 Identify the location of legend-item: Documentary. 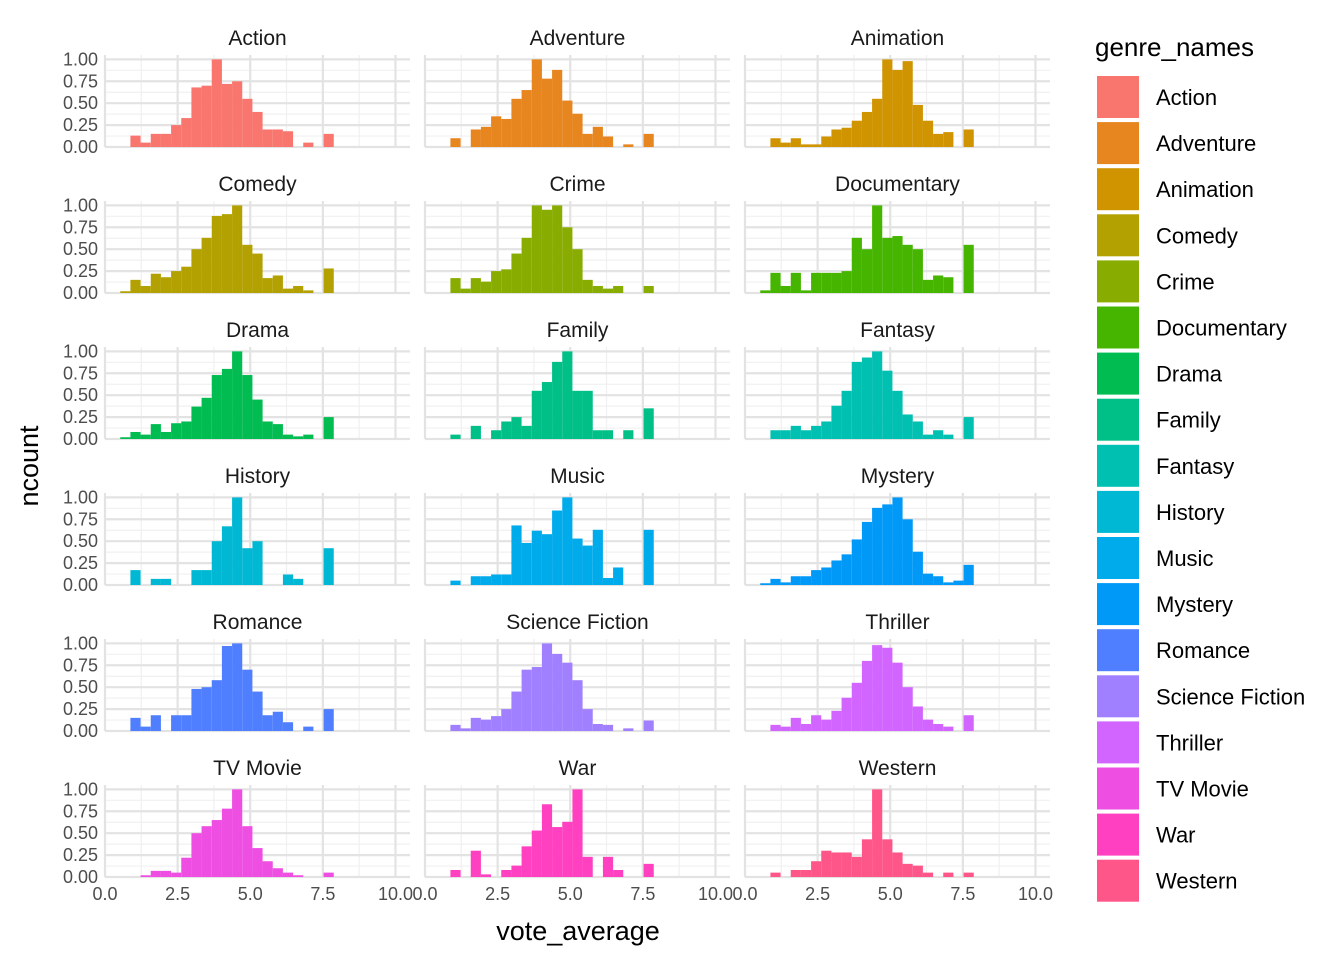
(1192, 327).